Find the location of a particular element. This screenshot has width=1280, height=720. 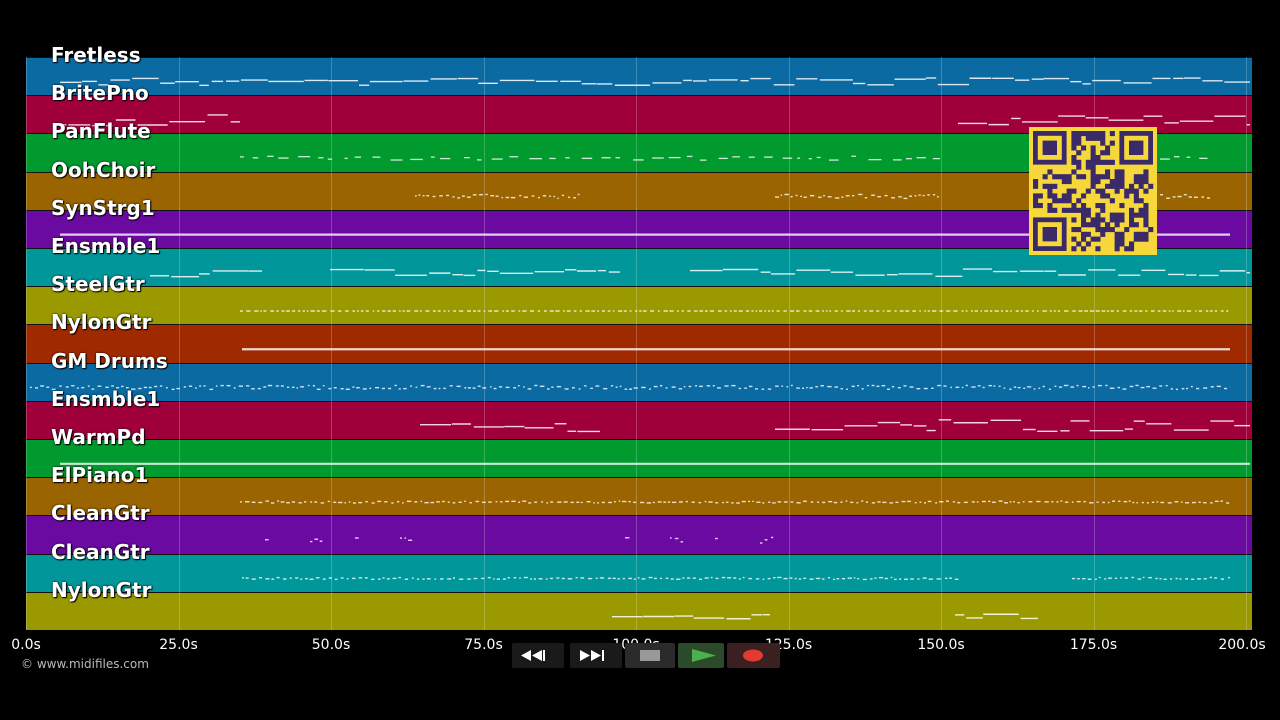

copyright-text: © www.midifiles.com is located at coordinates (85, 664).